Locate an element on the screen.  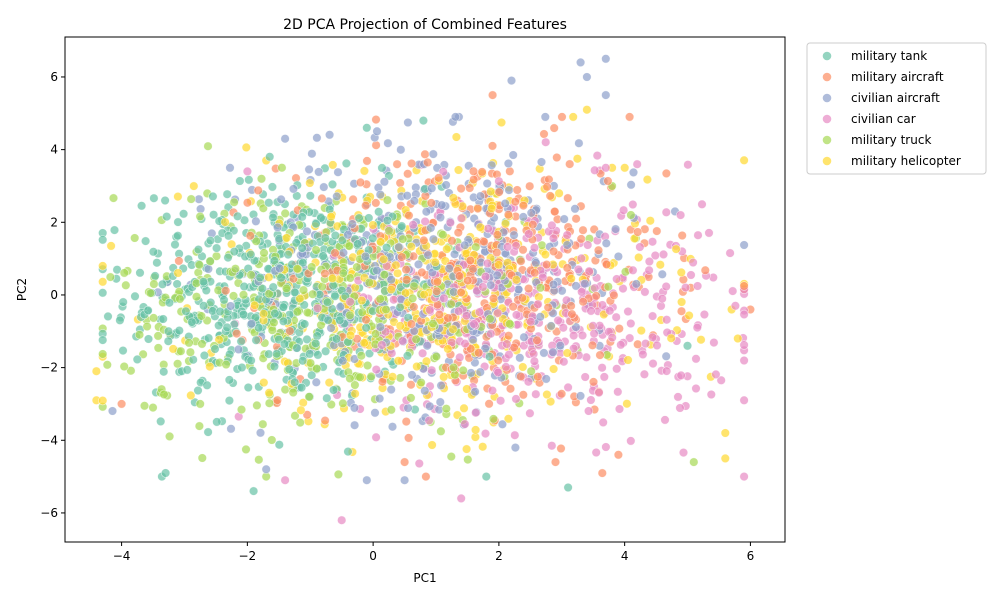
x-tick-label: 4 is located at coordinates (625, 556).